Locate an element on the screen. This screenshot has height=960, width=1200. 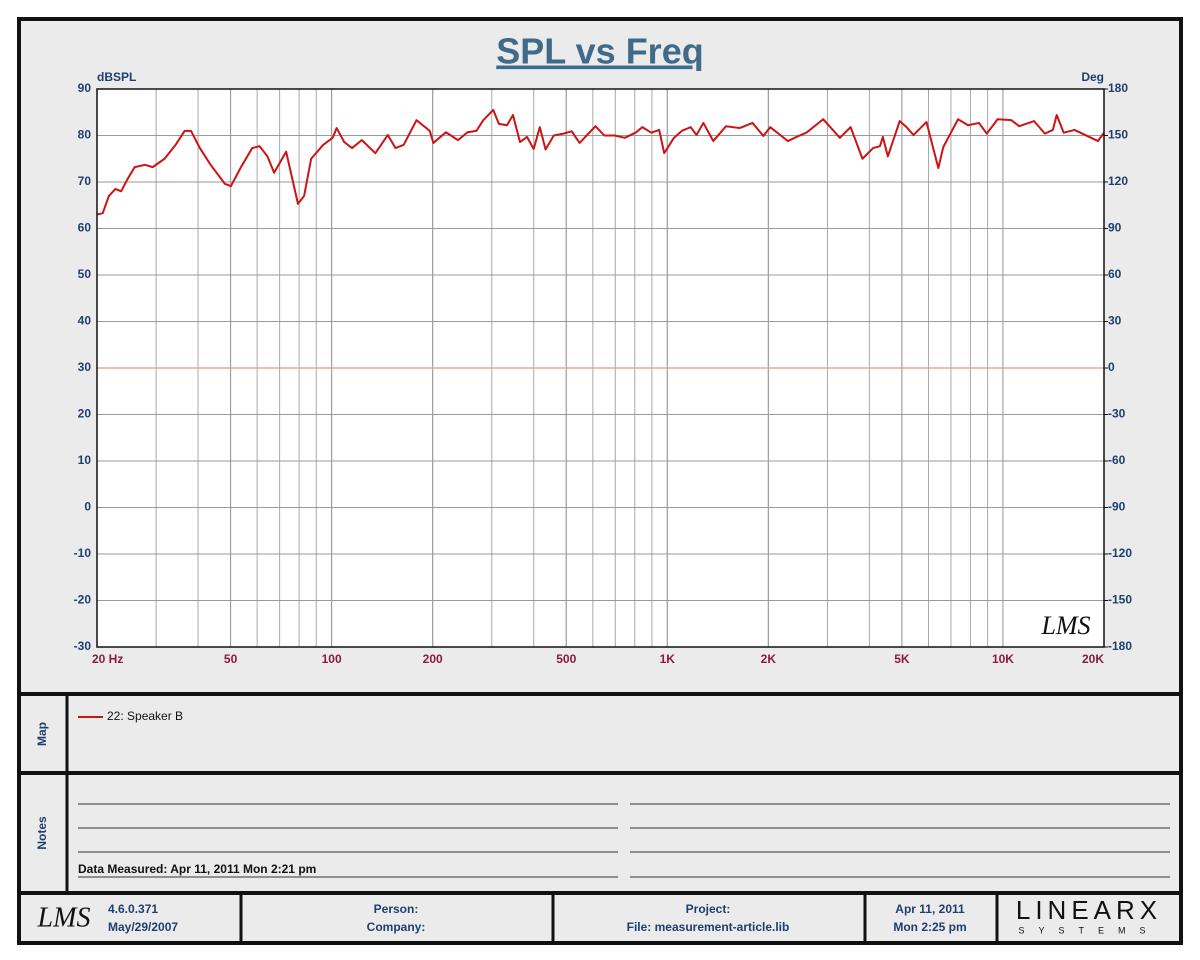
x-tick-label: 10K is located at coordinates (1003, 659).